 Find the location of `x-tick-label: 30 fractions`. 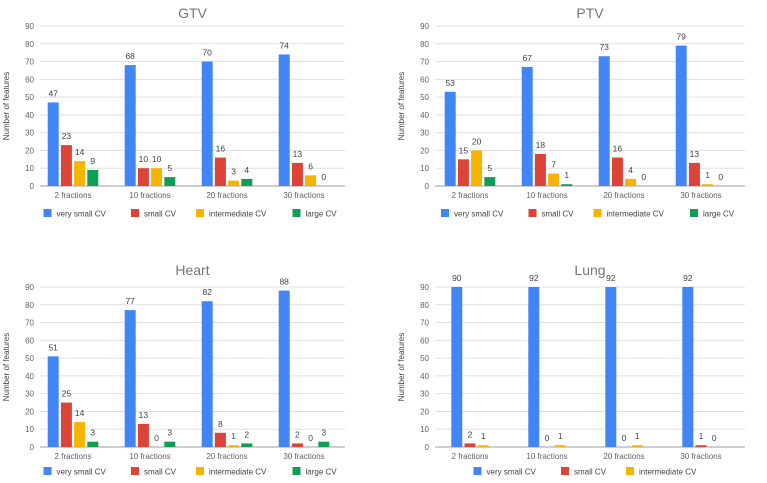

x-tick-label: 30 fractions is located at coordinates (700, 195).